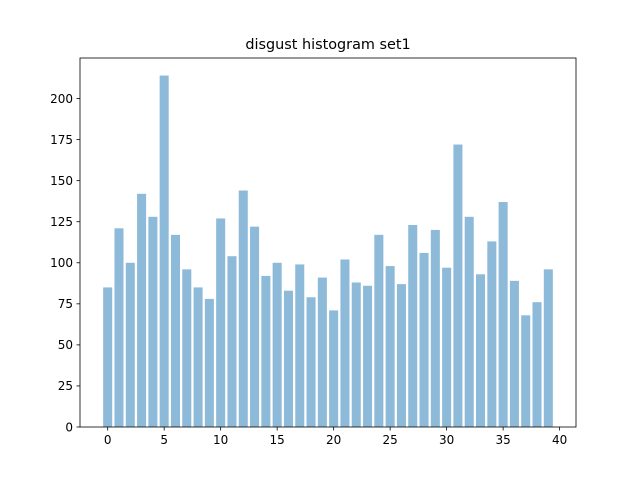  What do you see at coordinates (61, 140) in the screenshot?
I see `y-tick-label: 175` at bounding box center [61, 140].